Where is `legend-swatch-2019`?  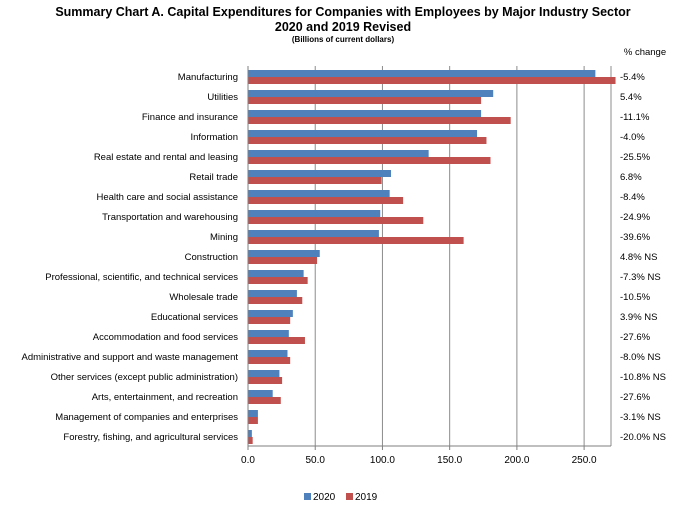
legend-swatch-2019 is located at coordinates (349, 496).